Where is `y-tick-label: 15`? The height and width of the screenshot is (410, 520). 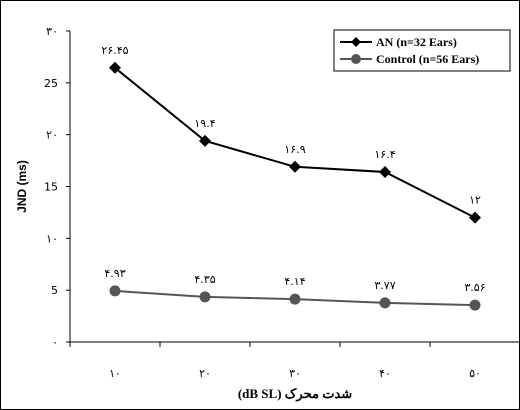 y-tick-label: 15 is located at coordinates (51, 187).